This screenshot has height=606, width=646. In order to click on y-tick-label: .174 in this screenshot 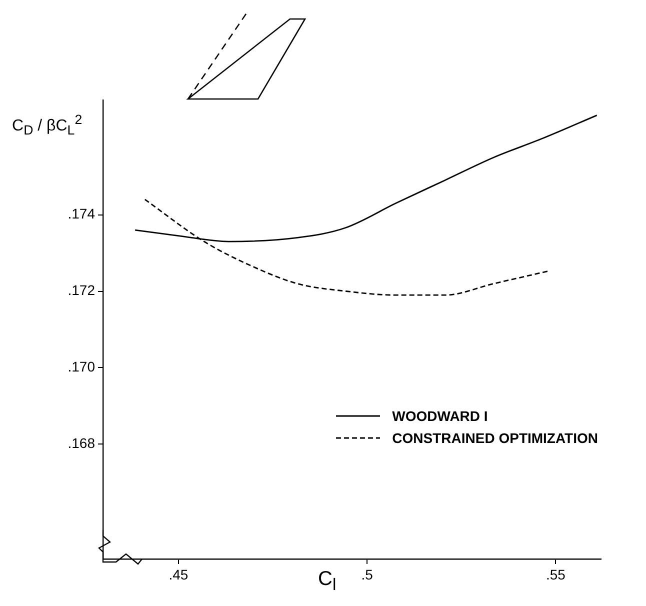, I will do `click(82, 214)`.